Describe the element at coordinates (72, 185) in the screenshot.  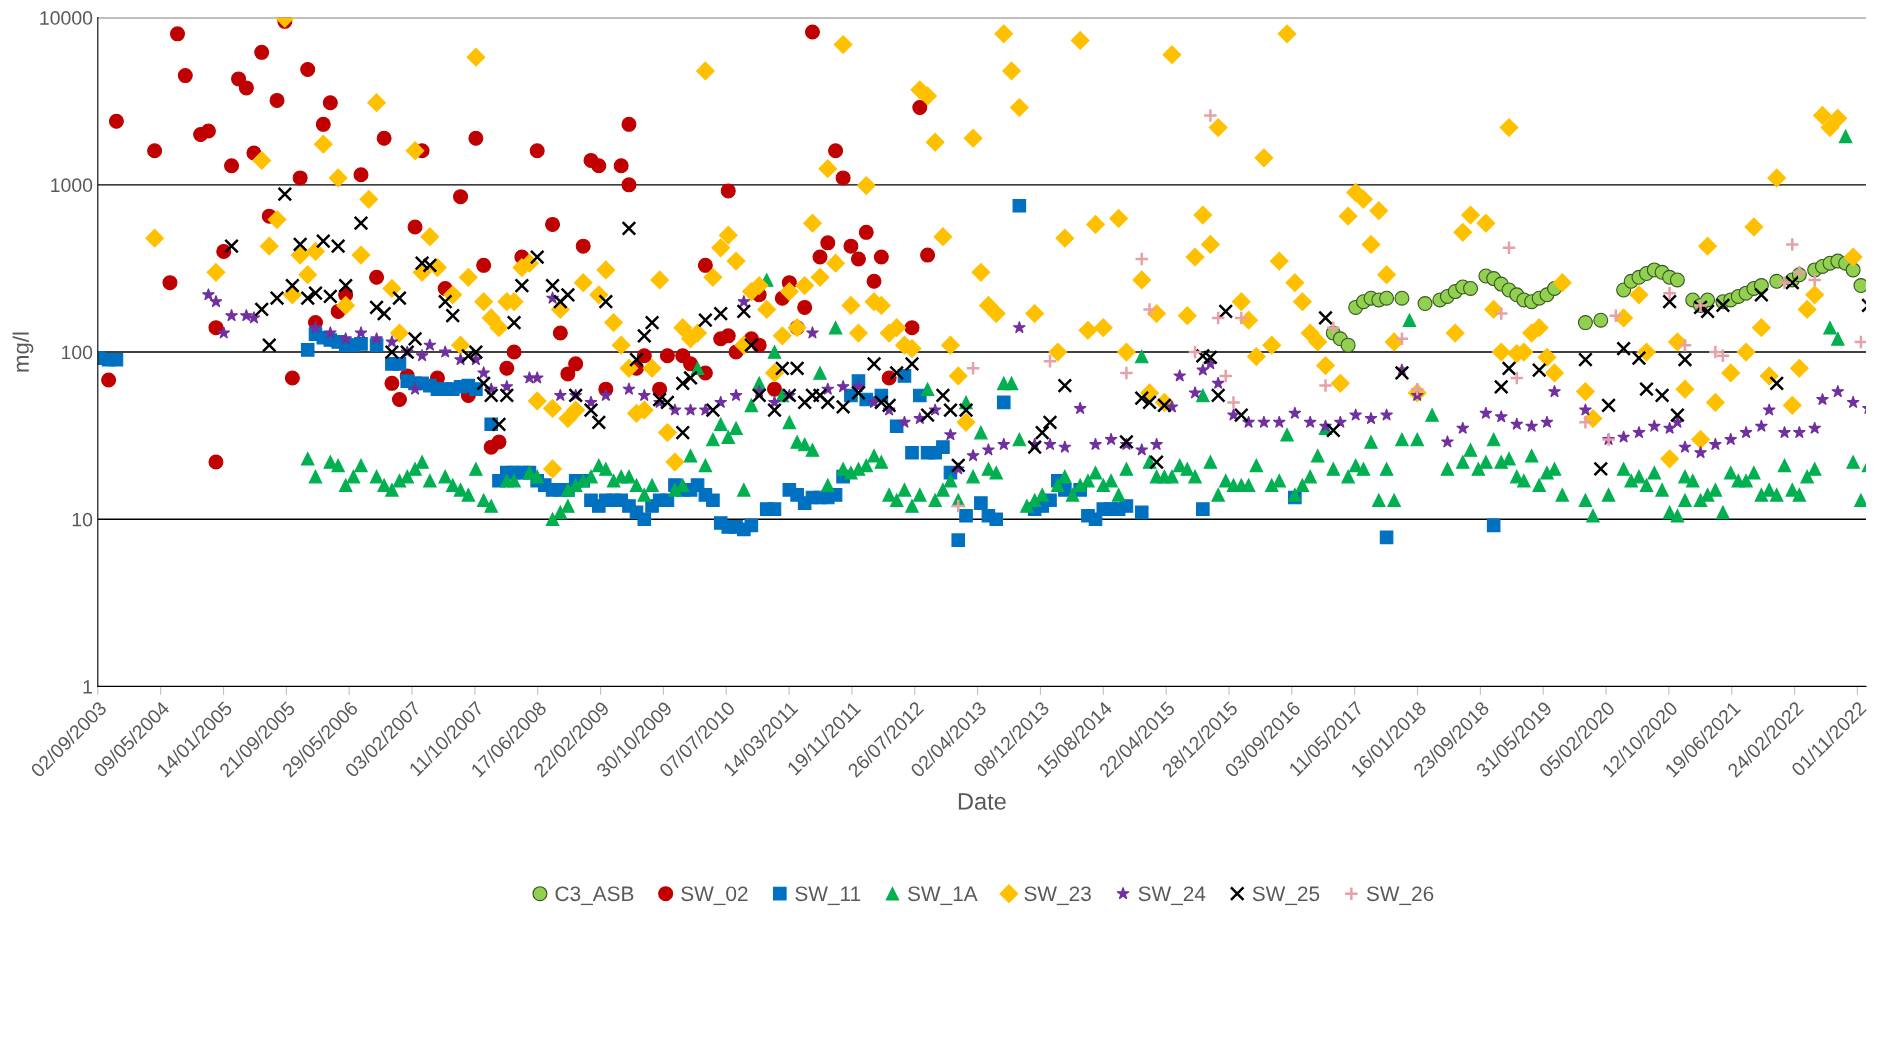
I see `y-tick-label: 1000` at that location.